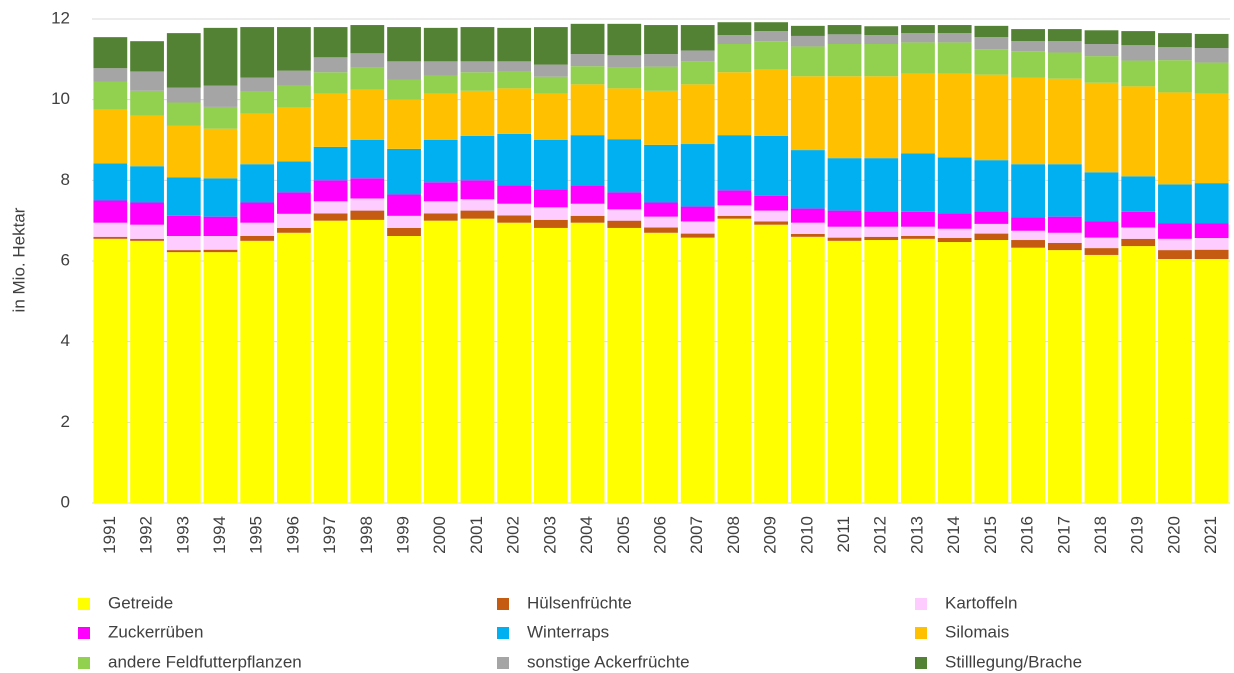 The height and width of the screenshot is (673, 1234). I want to click on x-tick-label: 1992, so click(146, 535).